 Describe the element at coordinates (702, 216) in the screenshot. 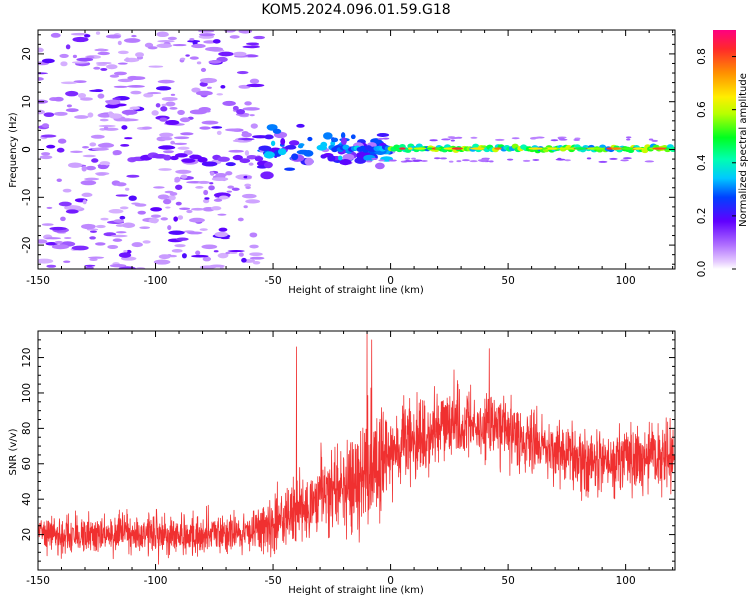

I see `colorbar-tick-label: 0.2` at that location.